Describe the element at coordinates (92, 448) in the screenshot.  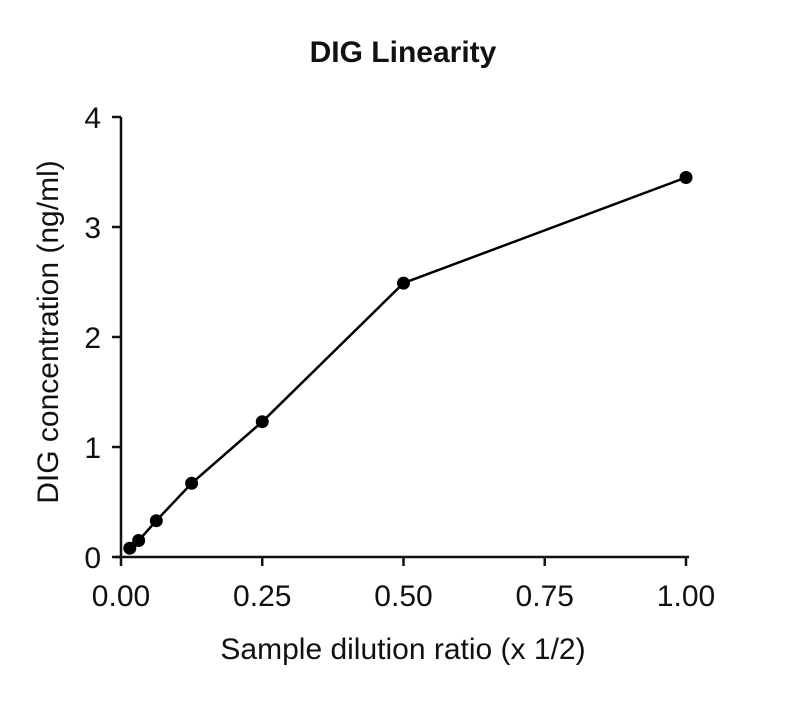
I see `y-tick-label: 1` at that location.